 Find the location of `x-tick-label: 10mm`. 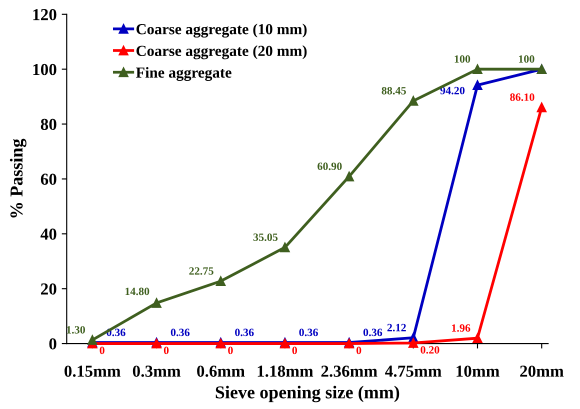

x-tick-label: 10mm is located at coordinates (478, 371).